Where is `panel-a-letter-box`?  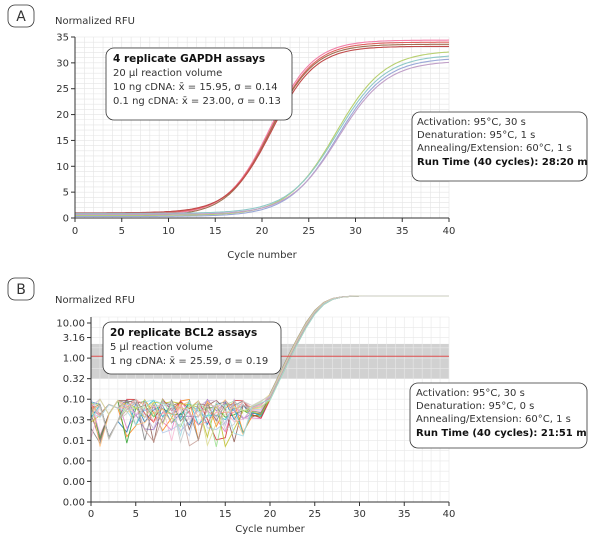 panel-a-letter-box is located at coordinates (21, 16).